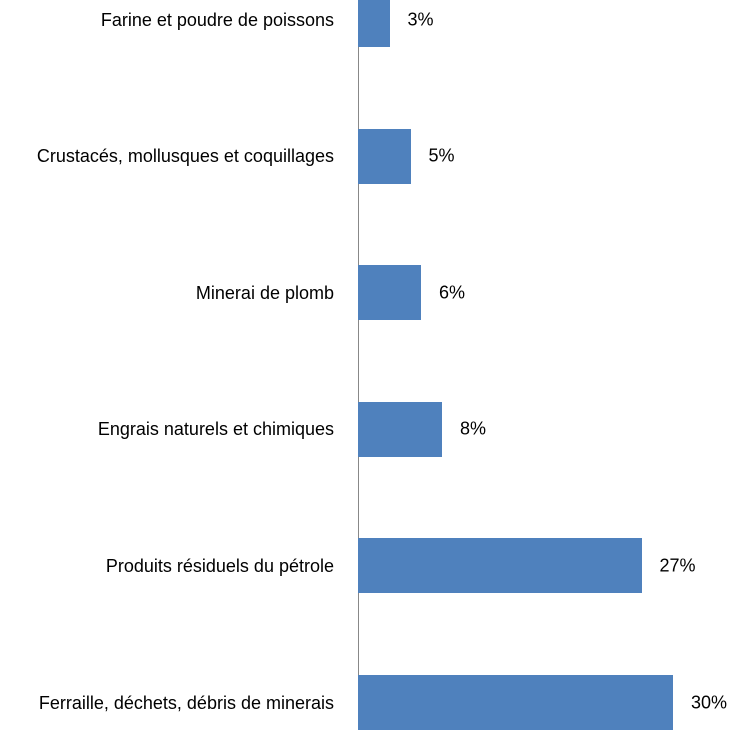 The height and width of the screenshot is (730, 749). What do you see at coordinates (420, 19) in the screenshot?
I see `data-label: 3%` at bounding box center [420, 19].